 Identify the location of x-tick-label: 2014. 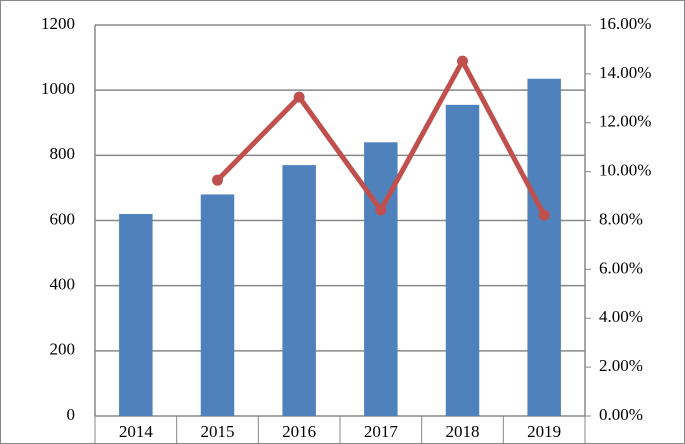
(136, 431).